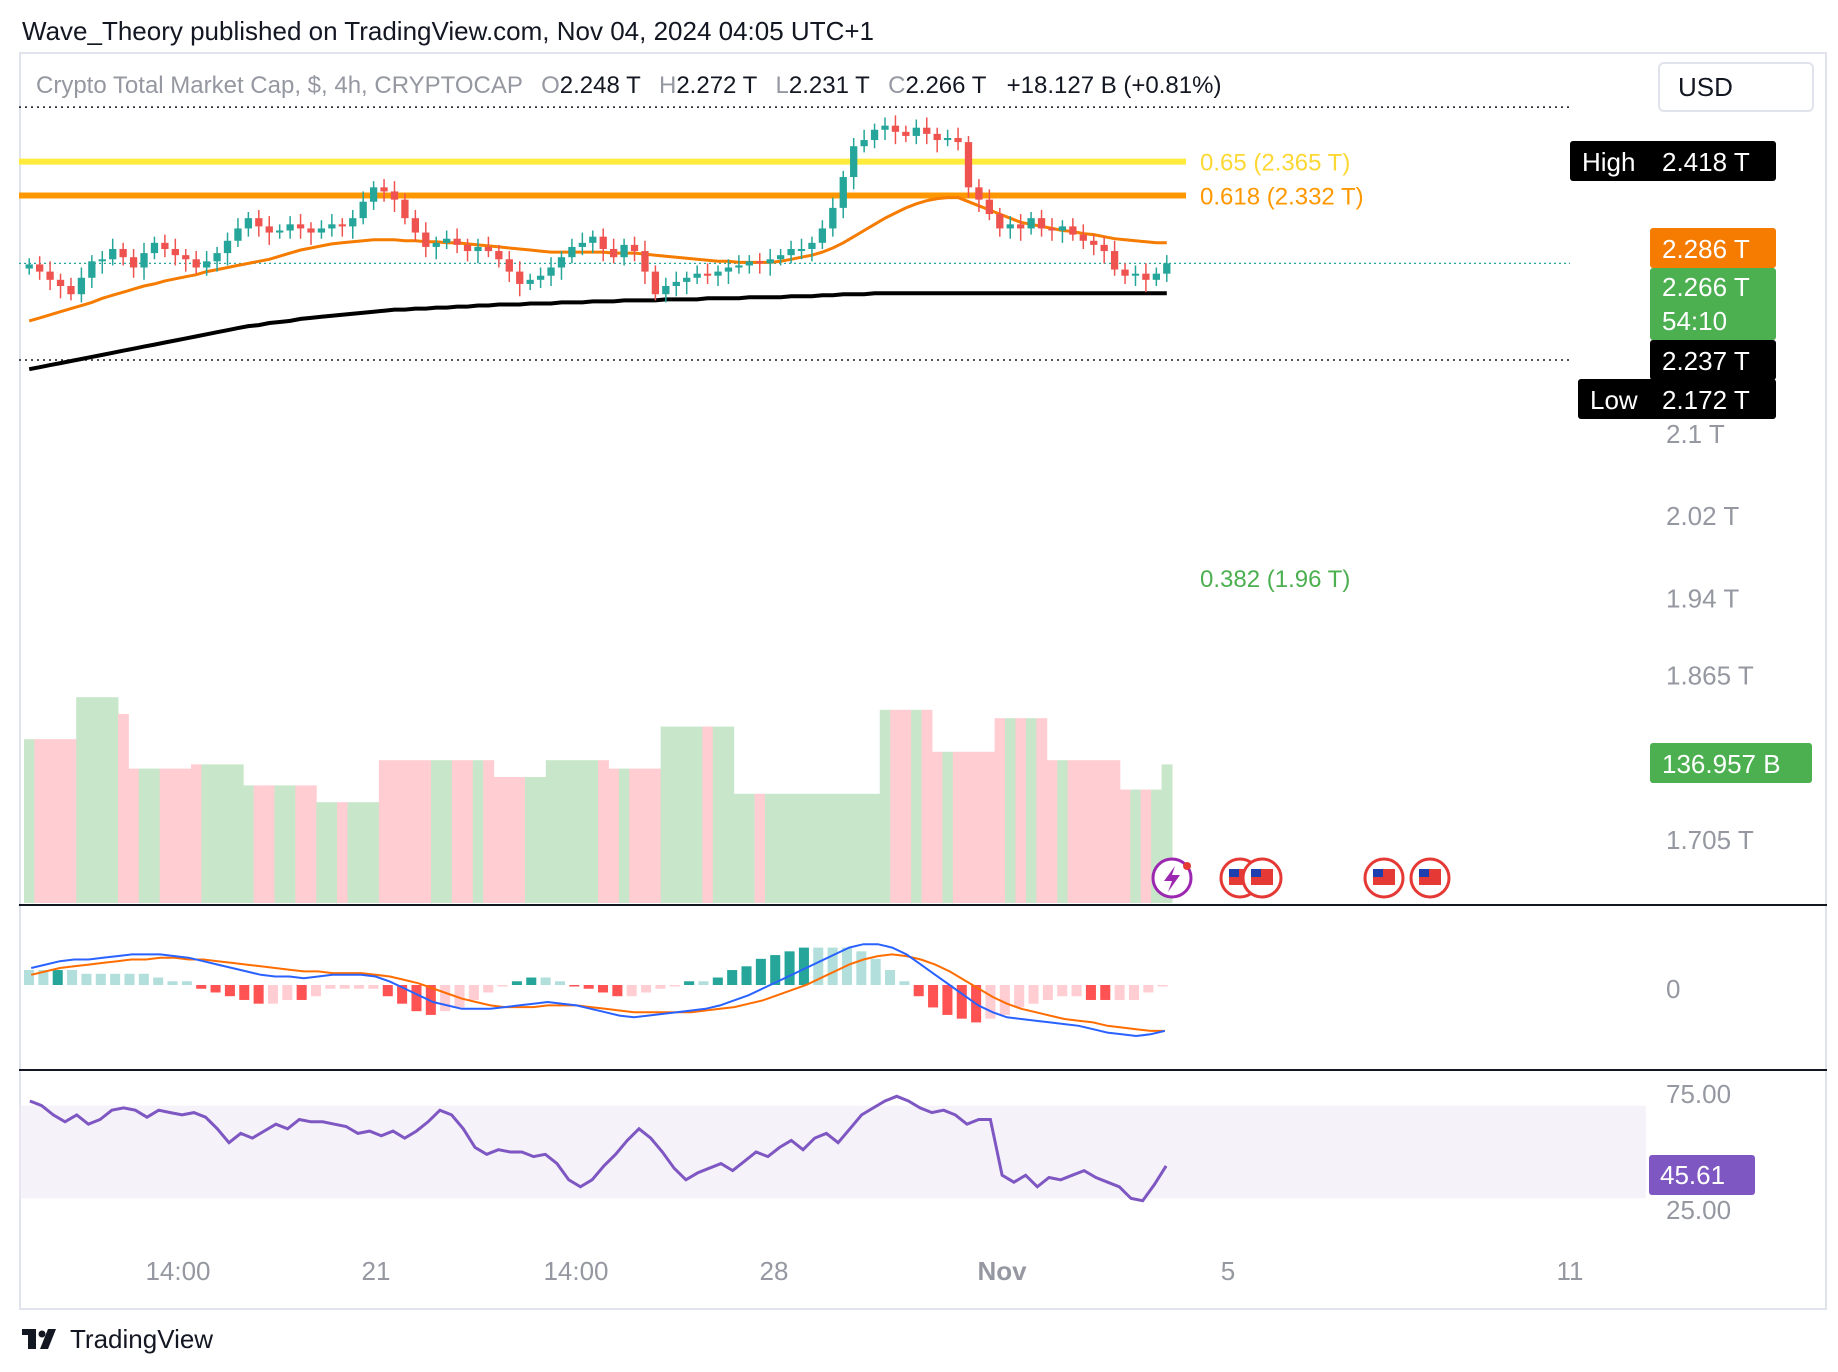  What do you see at coordinates (1702, 516) in the screenshot?
I see `price-tick-1: 2.02 T` at bounding box center [1702, 516].